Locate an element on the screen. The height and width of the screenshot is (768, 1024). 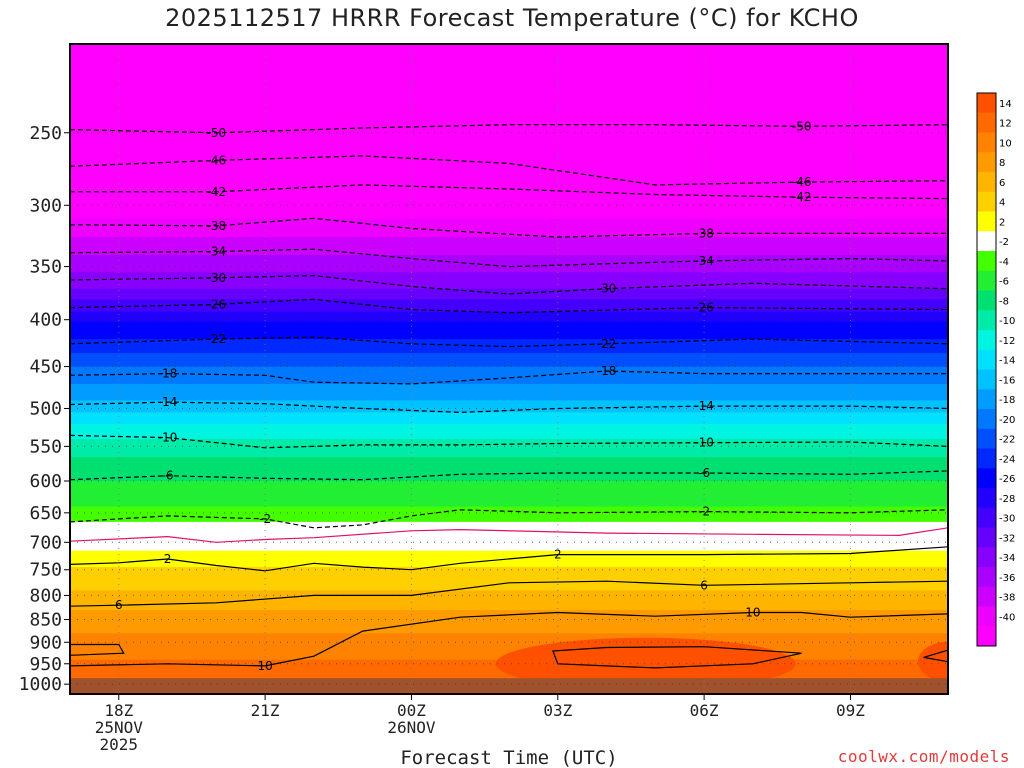
below-ground is located at coordinates (509, 686).